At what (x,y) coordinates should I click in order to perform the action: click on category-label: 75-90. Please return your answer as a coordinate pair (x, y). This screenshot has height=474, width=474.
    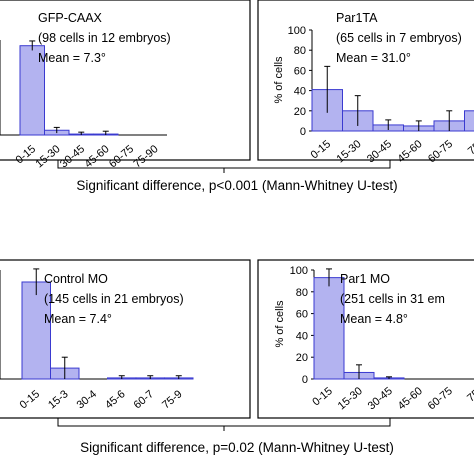
    Looking at the image, I should click on (145, 156).